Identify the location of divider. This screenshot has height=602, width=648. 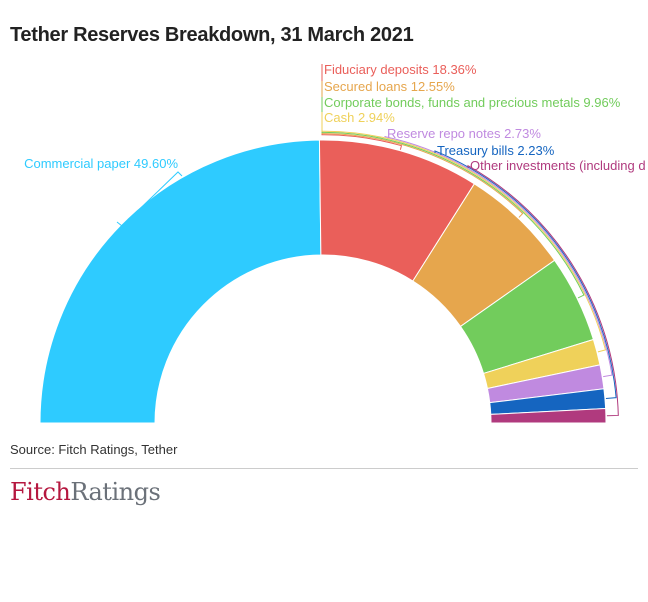
(324, 468).